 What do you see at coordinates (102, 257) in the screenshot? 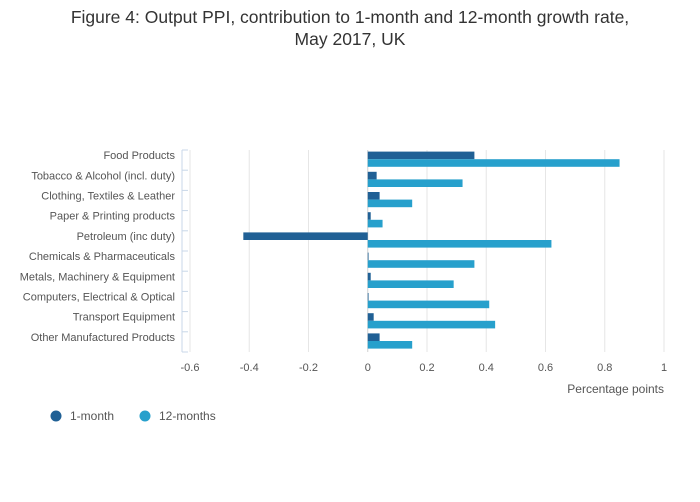
I see `category-label: Chemicals & Pharmaceuticals` at bounding box center [102, 257].